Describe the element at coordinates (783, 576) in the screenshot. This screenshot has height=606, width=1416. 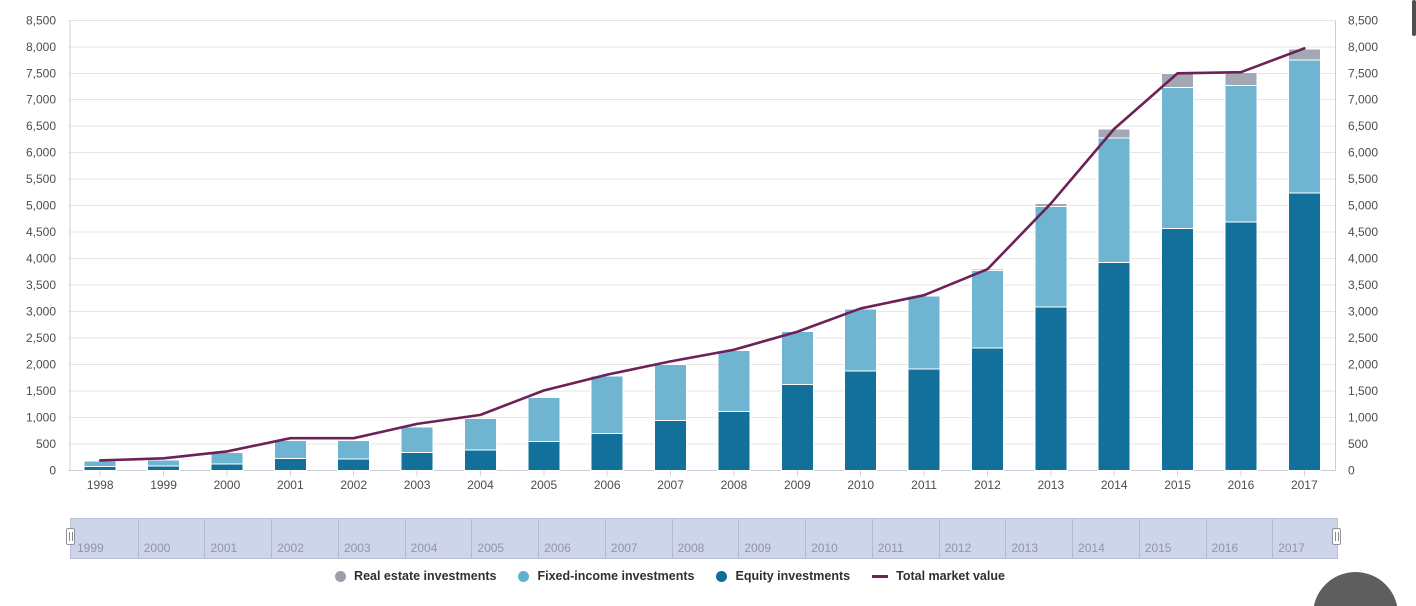
I see `legend-item-equity: Equity investments` at that location.